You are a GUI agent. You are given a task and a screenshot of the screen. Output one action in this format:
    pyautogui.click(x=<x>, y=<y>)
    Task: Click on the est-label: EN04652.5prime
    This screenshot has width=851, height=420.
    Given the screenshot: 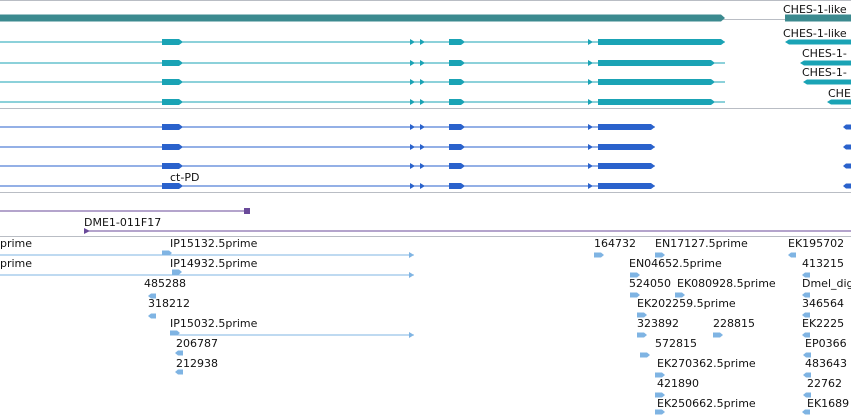 What is the action you would take?
    pyautogui.click(x=675, y=263)
    